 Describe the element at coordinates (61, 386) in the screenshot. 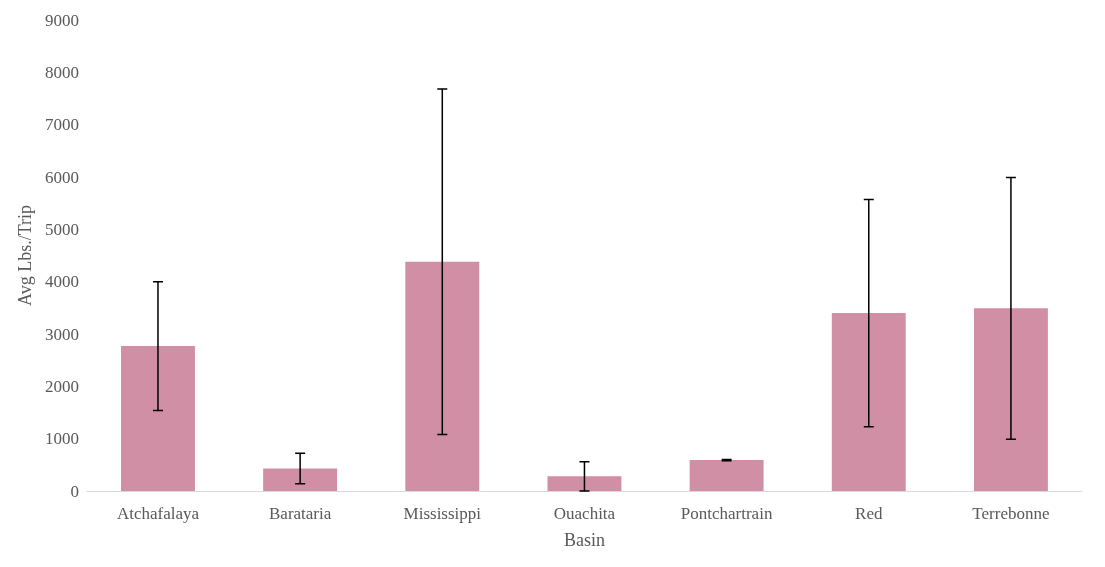

I see `y-tick-label: 2000` at that location.